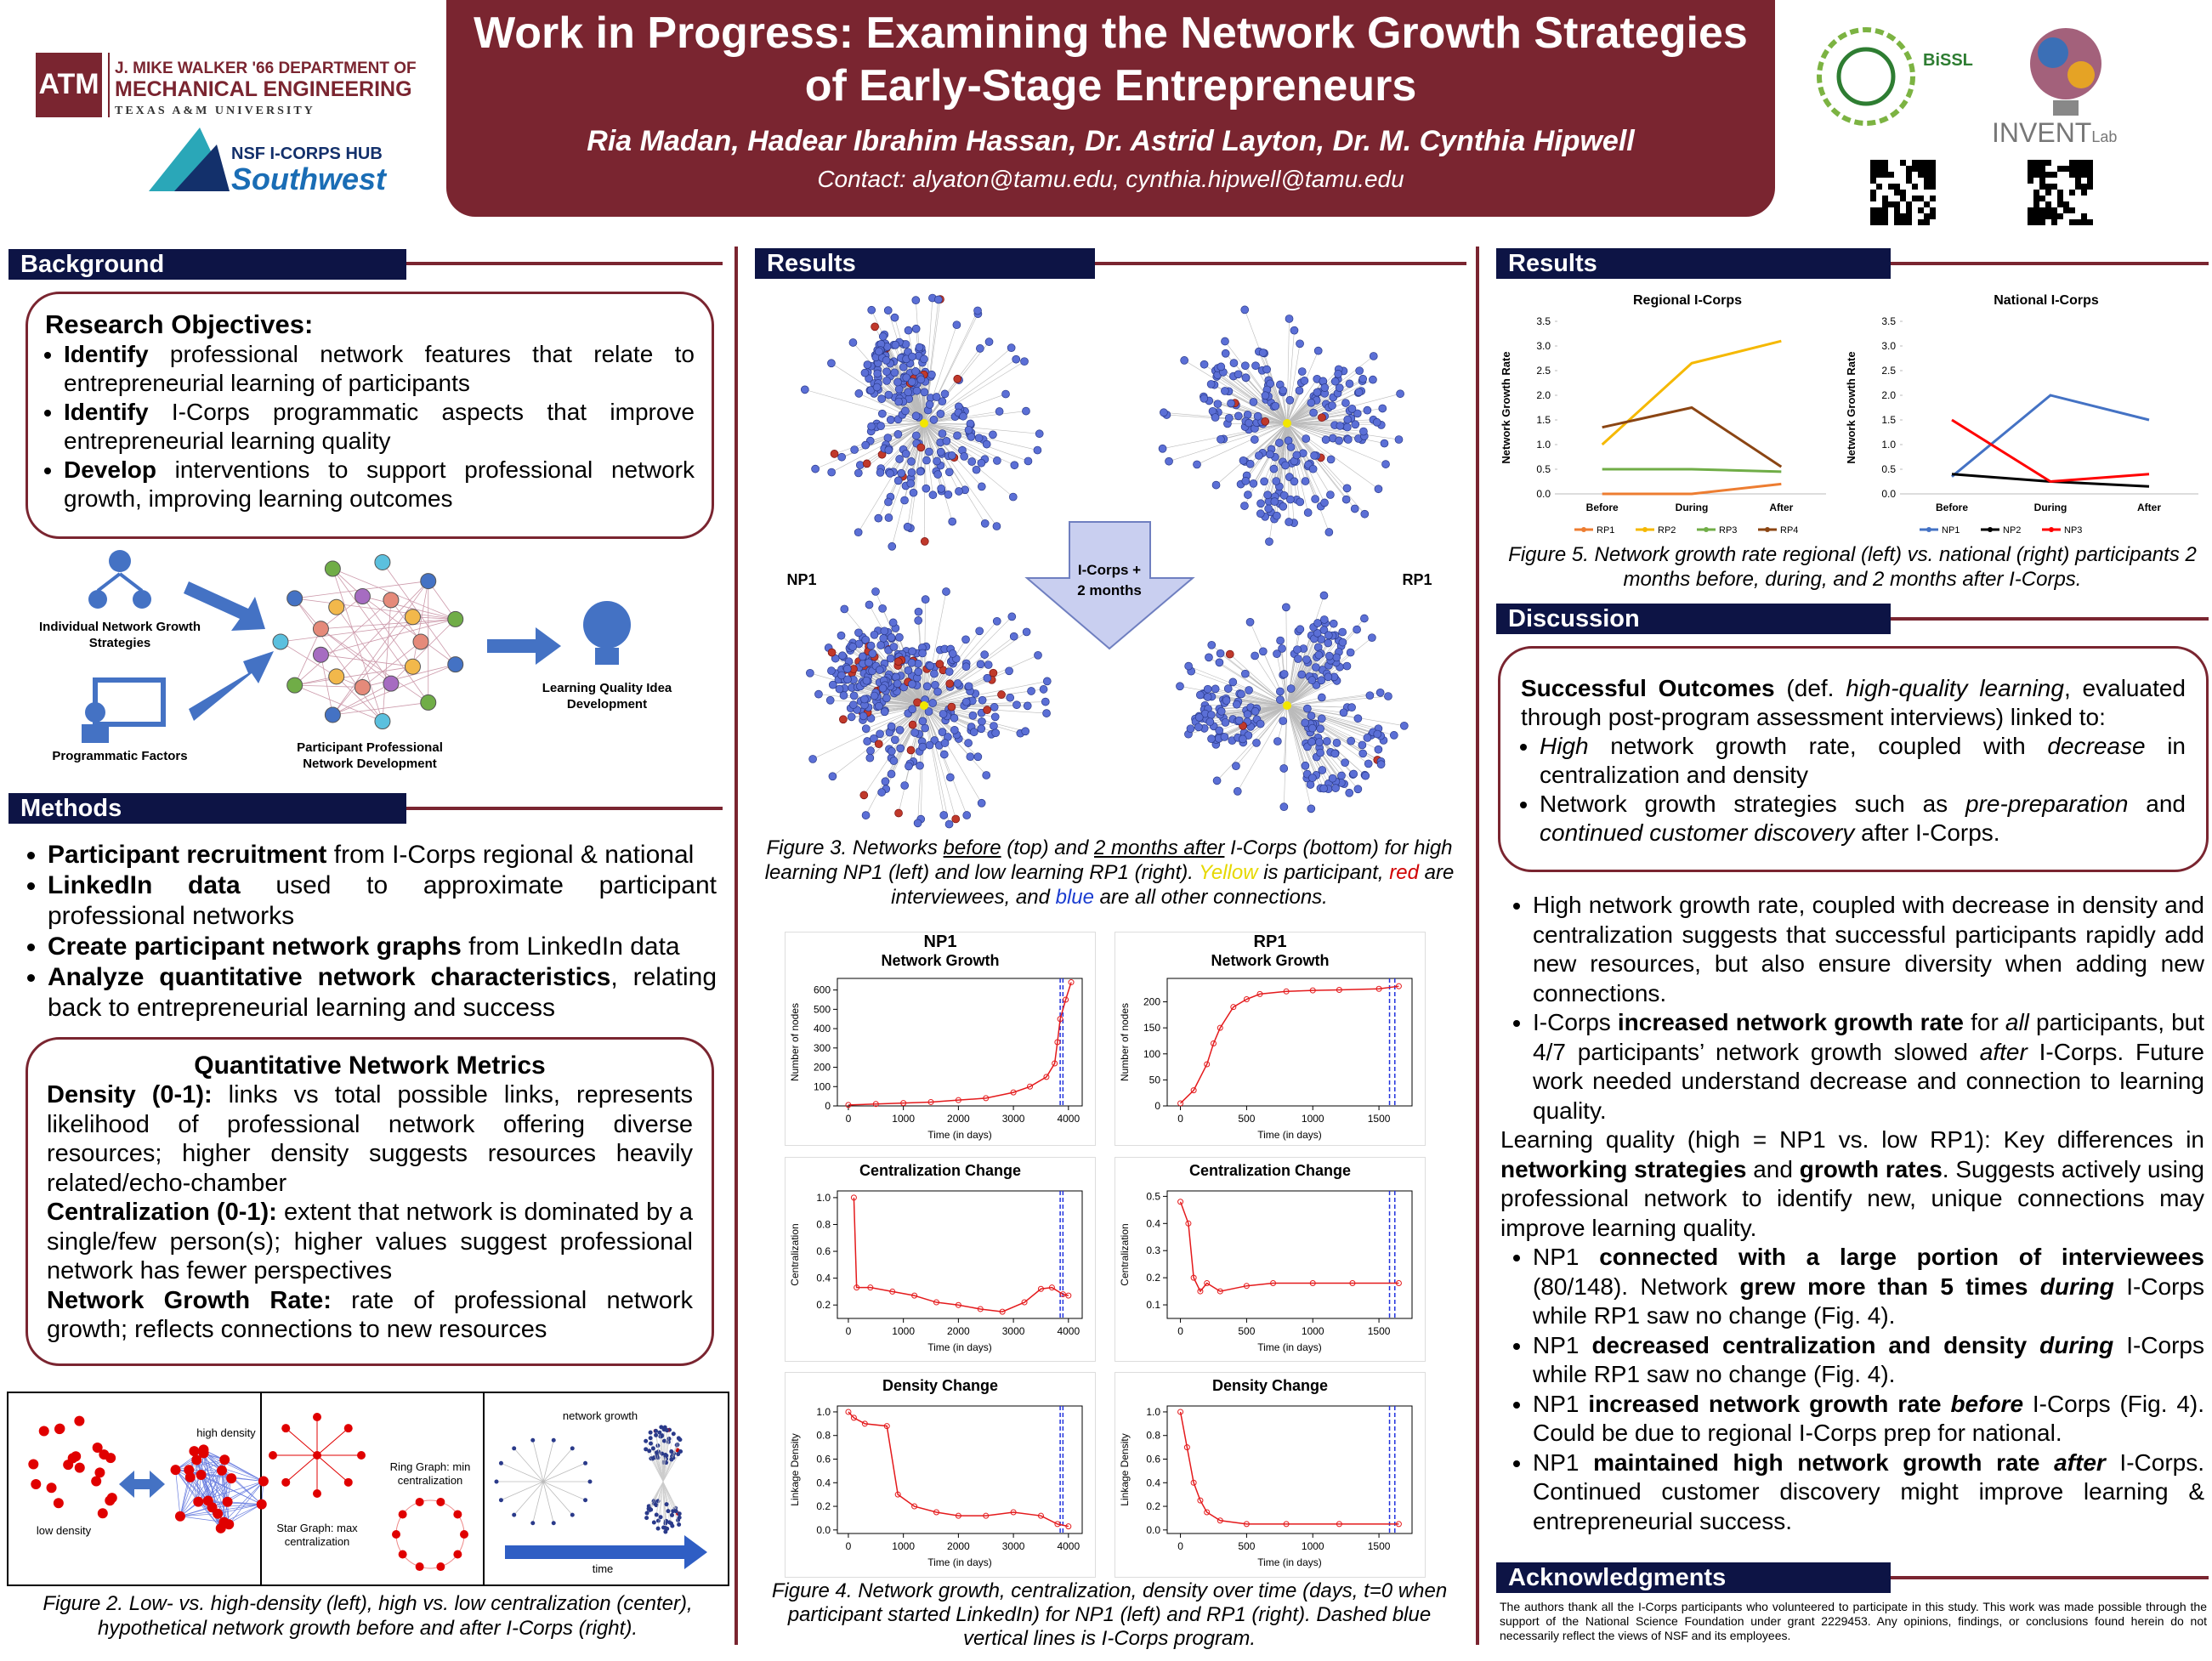 The width and height of the screenshot is (2212, 1661). Describe the element at coordinates (1955, 688) in the screenshot. I see `text-run: high-quality learning` at that location.